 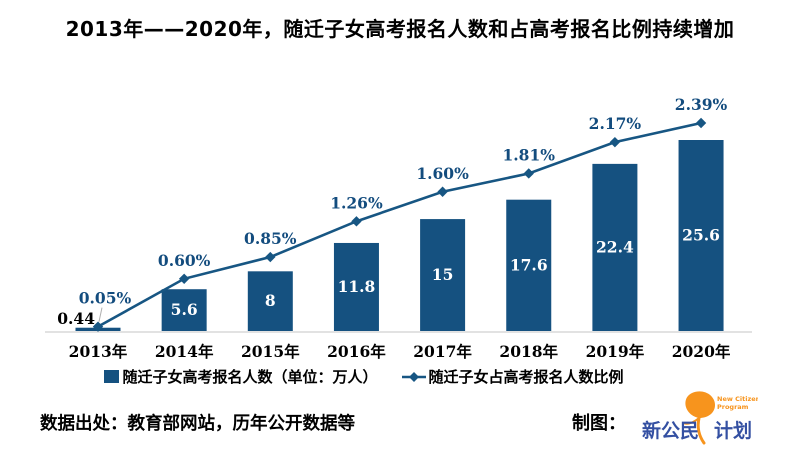 What do you see at coordinates (250, 377) in the screenshot?
I see `legend-bar-label: 随迁子女高考报名人数（单位：万人）` at bounding box center [250, 377].